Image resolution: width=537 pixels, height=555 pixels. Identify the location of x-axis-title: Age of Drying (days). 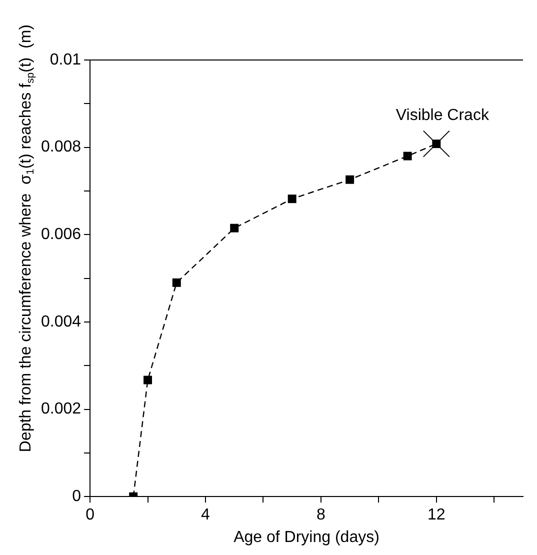
(307, 537).